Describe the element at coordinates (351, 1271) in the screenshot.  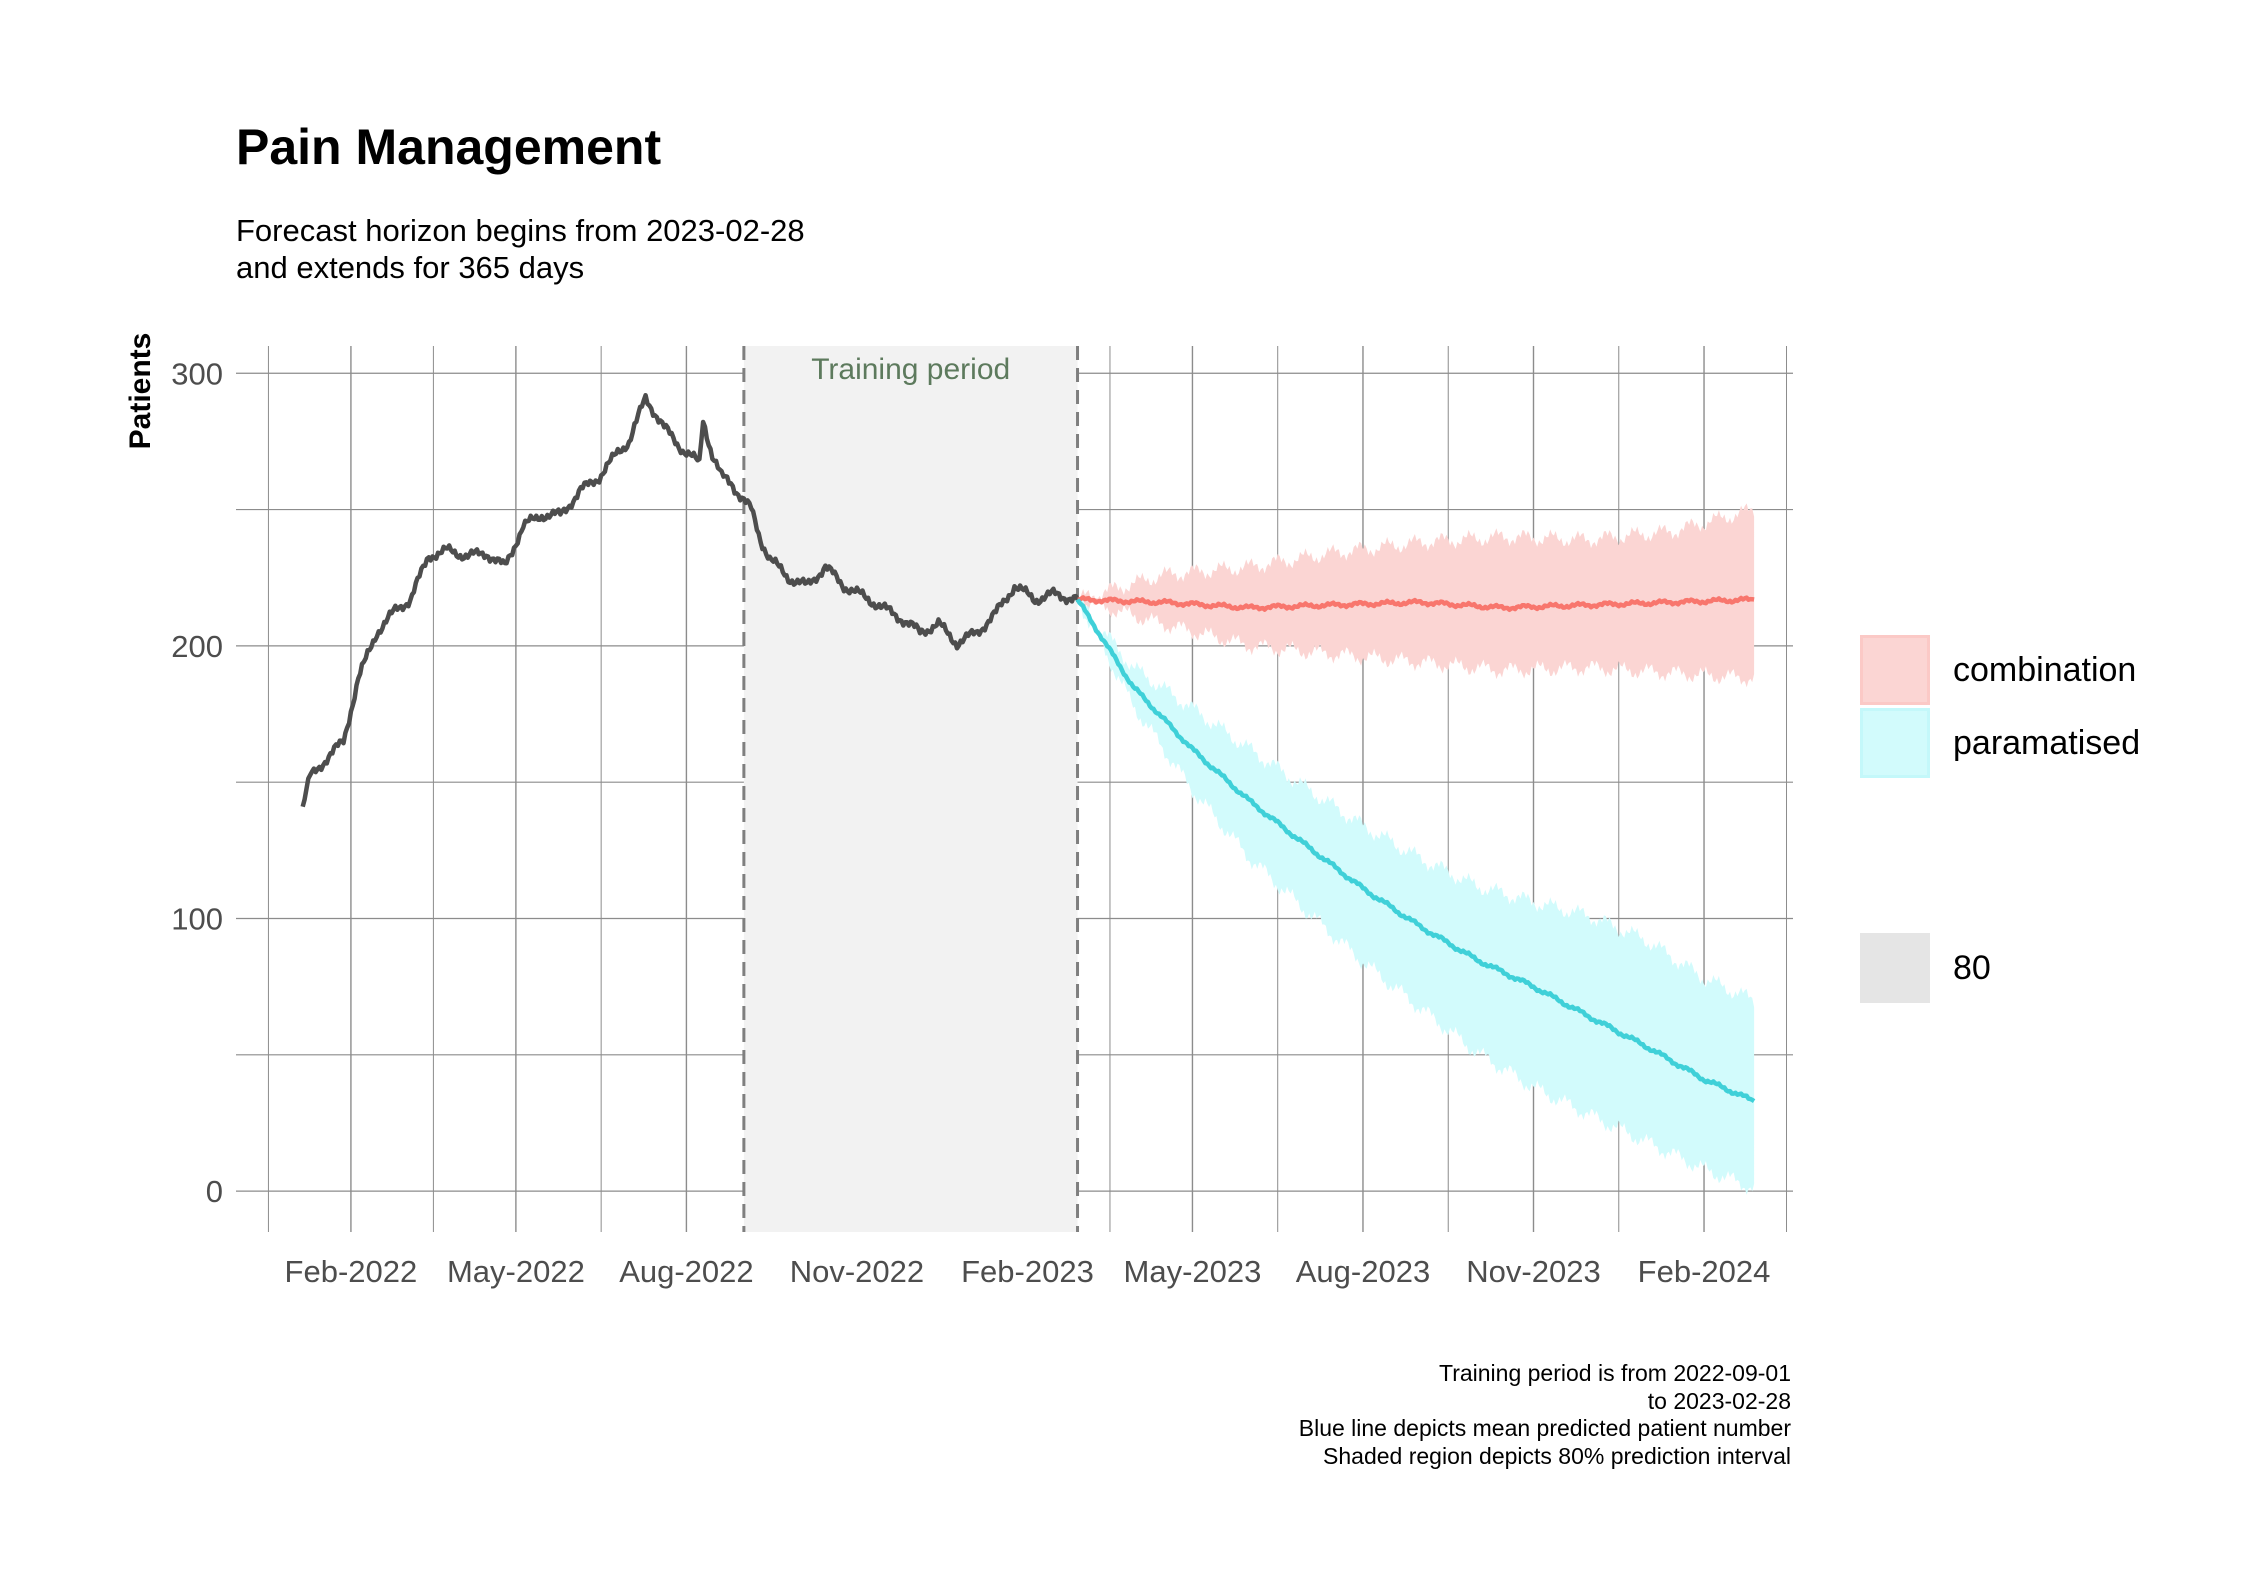
I see `x-tick-label: Feb-2022` at that location.